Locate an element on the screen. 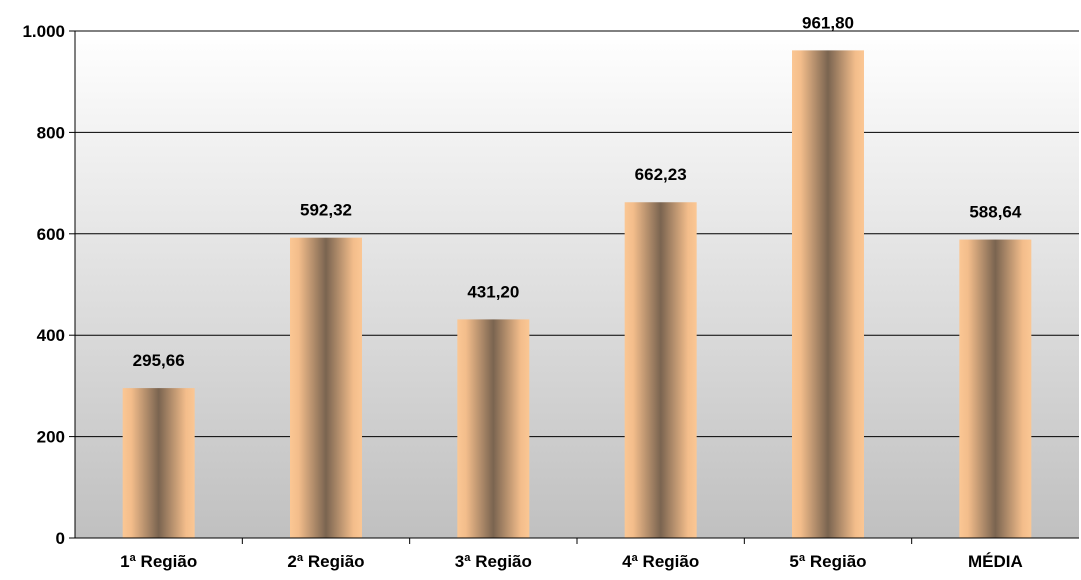 The image size is (1081, 580). x-category-label: MÉDIA is located at coordinates (995, 561).